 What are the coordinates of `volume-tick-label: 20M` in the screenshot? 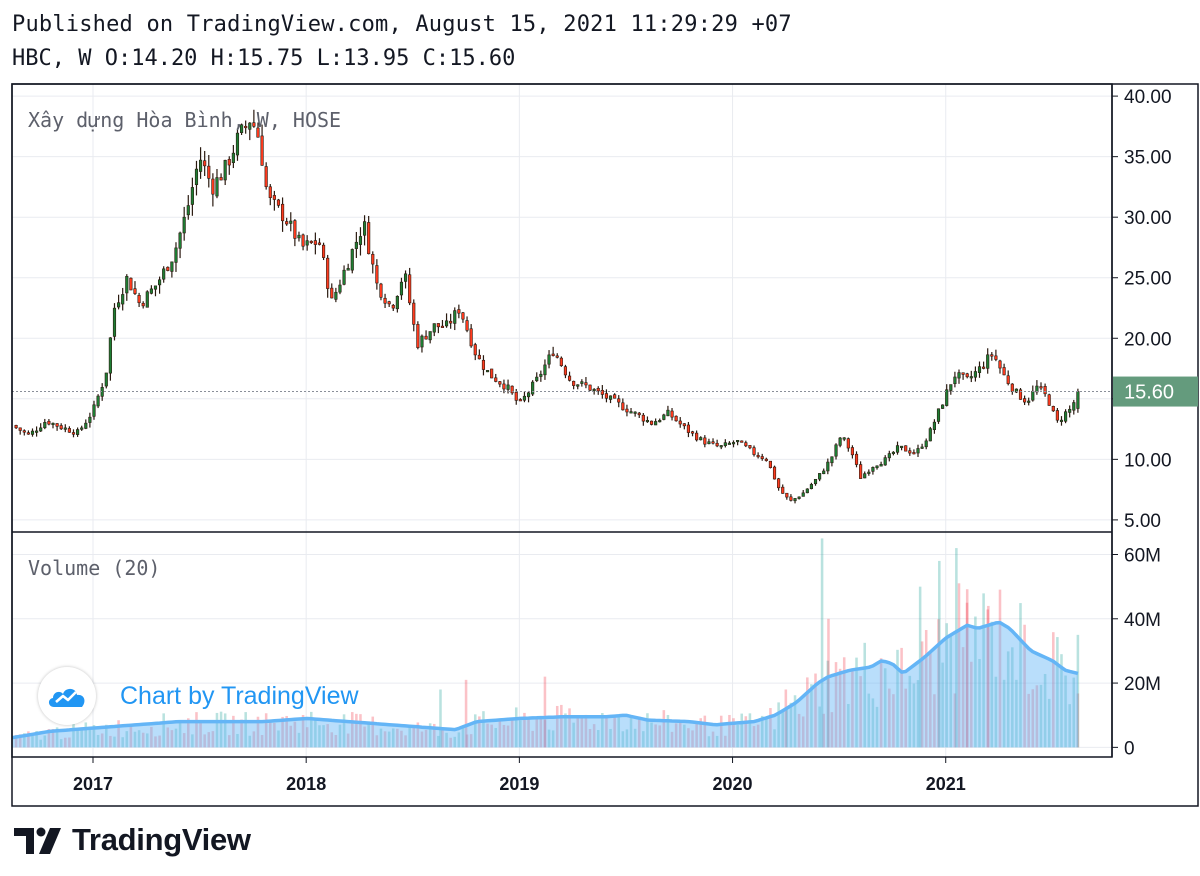 It's located at (1142, 684).